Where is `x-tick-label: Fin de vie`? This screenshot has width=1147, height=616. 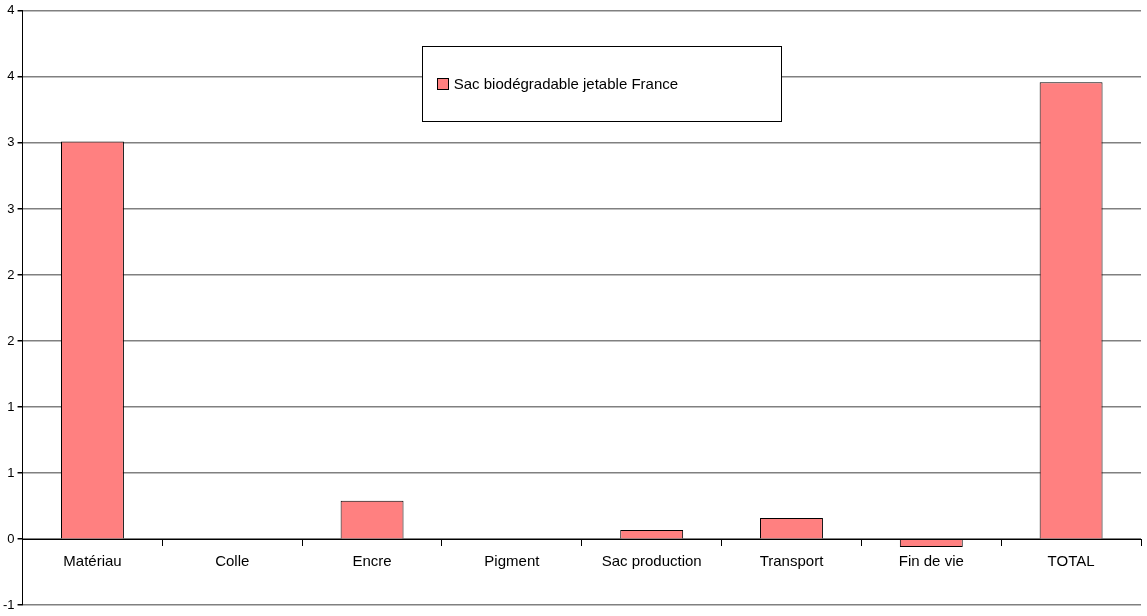
x-tick-label: Fin de vie is located at coordinates (931, 561).